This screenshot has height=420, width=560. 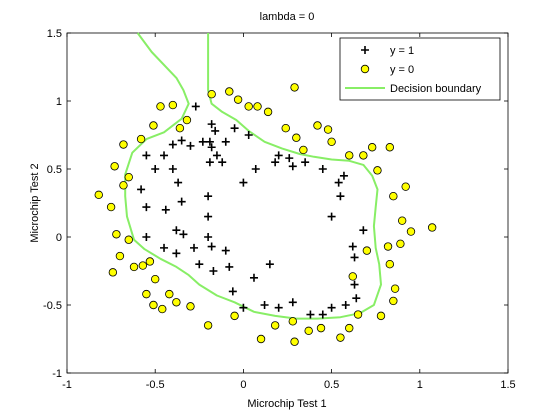 What do you see at coordinates (402, 70) in the screenshot?
I see `legend-label: y = 0` at bounding box center [402, 70].